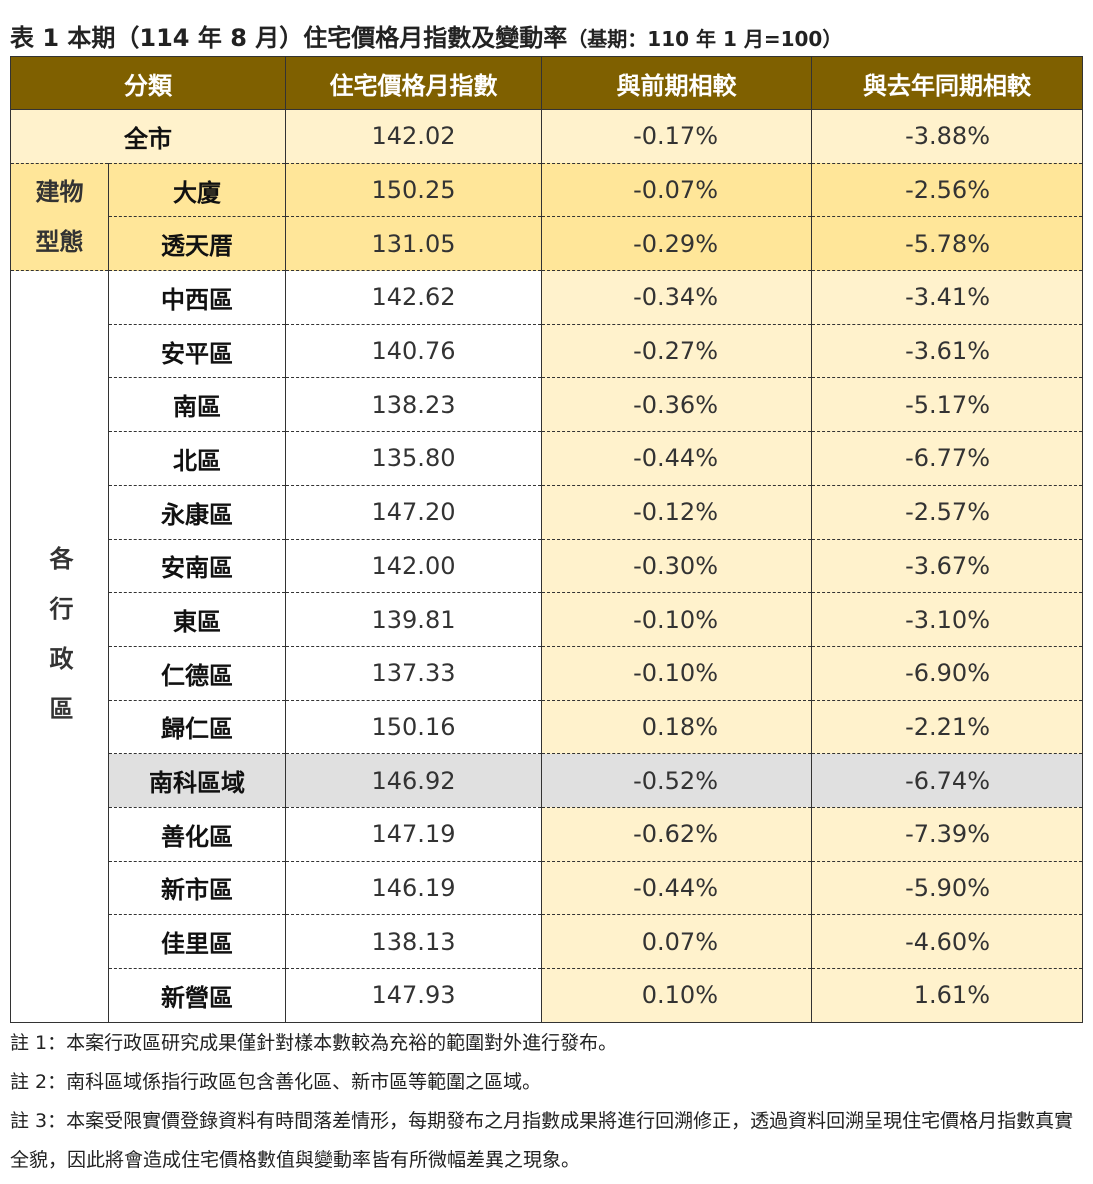  I want to click on yoy-cell: -7.39%, so click(947, 834).